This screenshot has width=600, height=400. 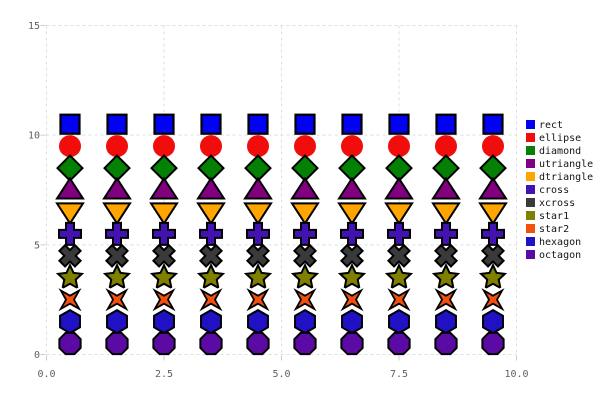 What do you see at coordinates (530, 150) in the screenshot?
I see `legend-swatch-diamond` at bounding box center [530, 150].